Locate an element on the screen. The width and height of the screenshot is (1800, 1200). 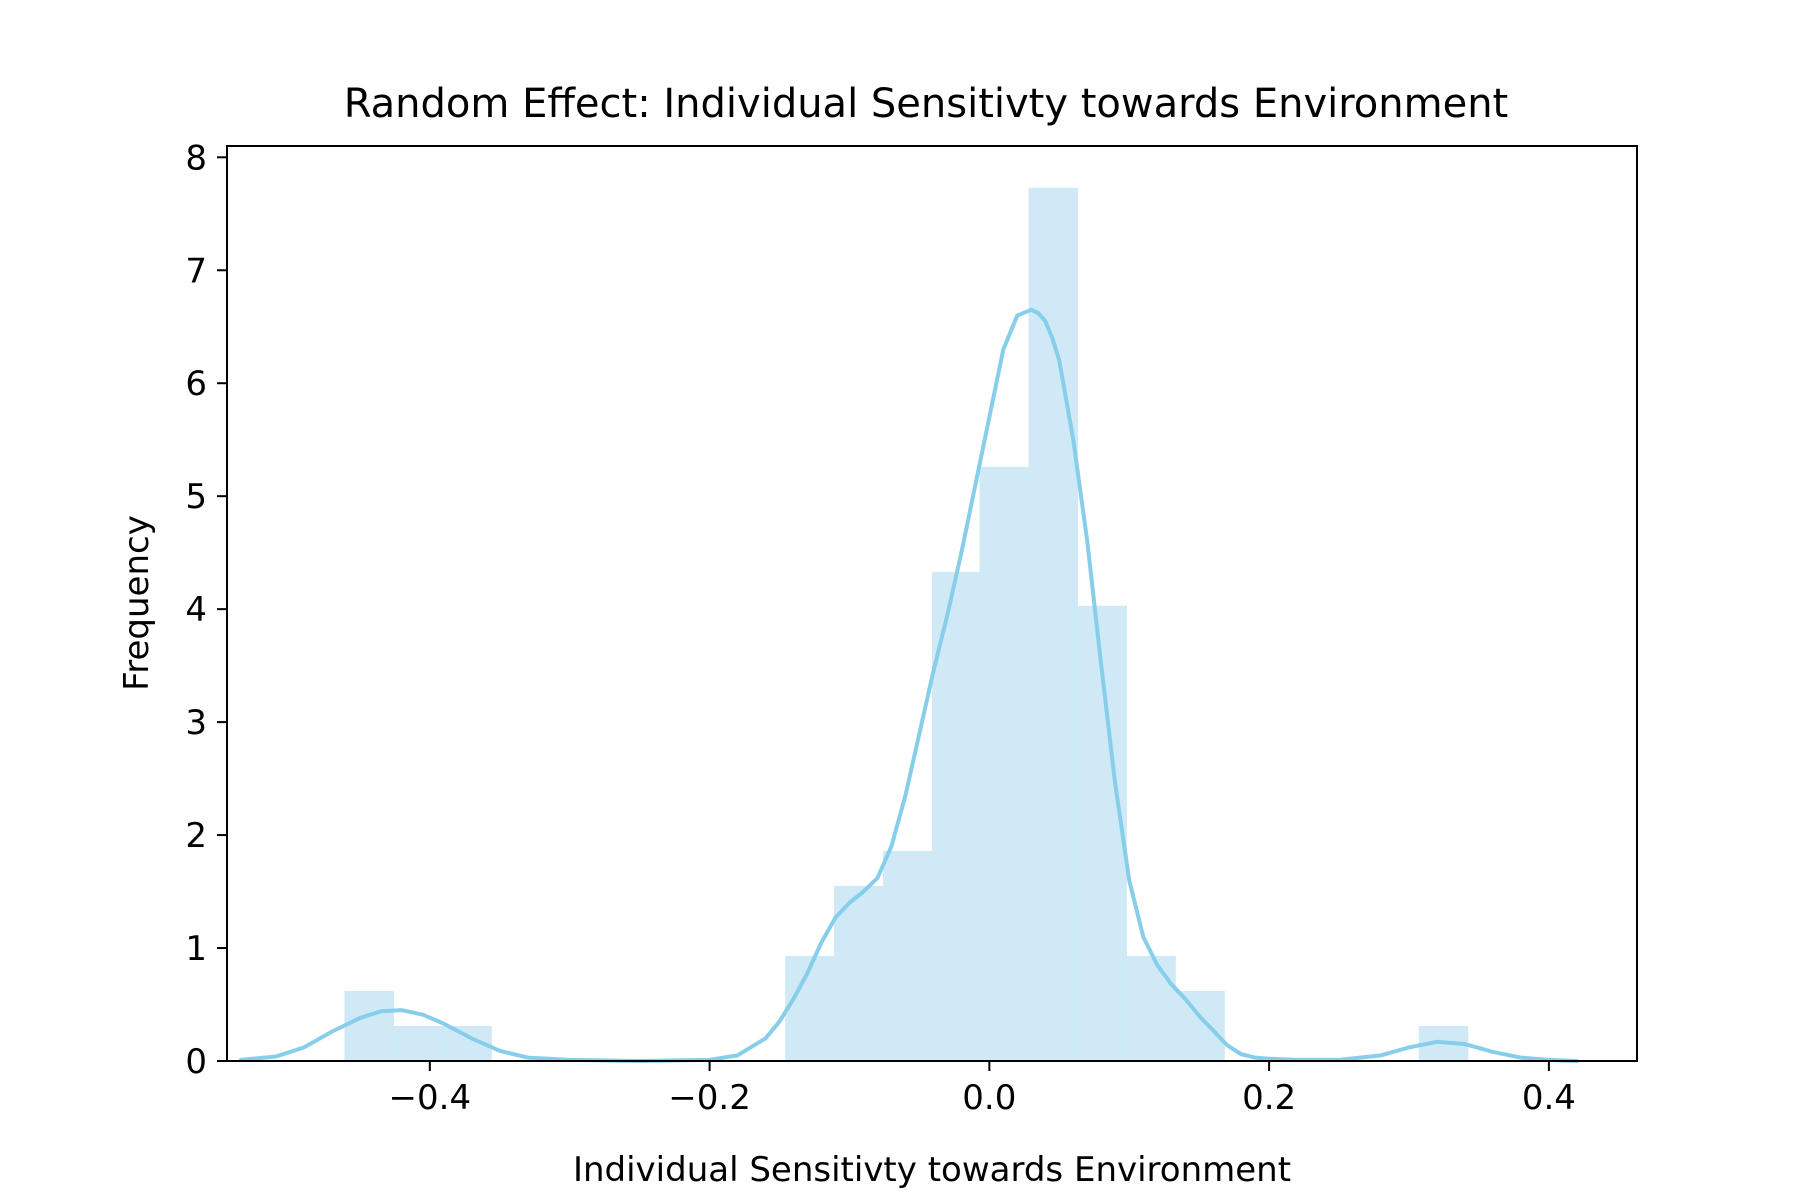
y-tick-label-2: 2 is located at coordinates (196, 836).